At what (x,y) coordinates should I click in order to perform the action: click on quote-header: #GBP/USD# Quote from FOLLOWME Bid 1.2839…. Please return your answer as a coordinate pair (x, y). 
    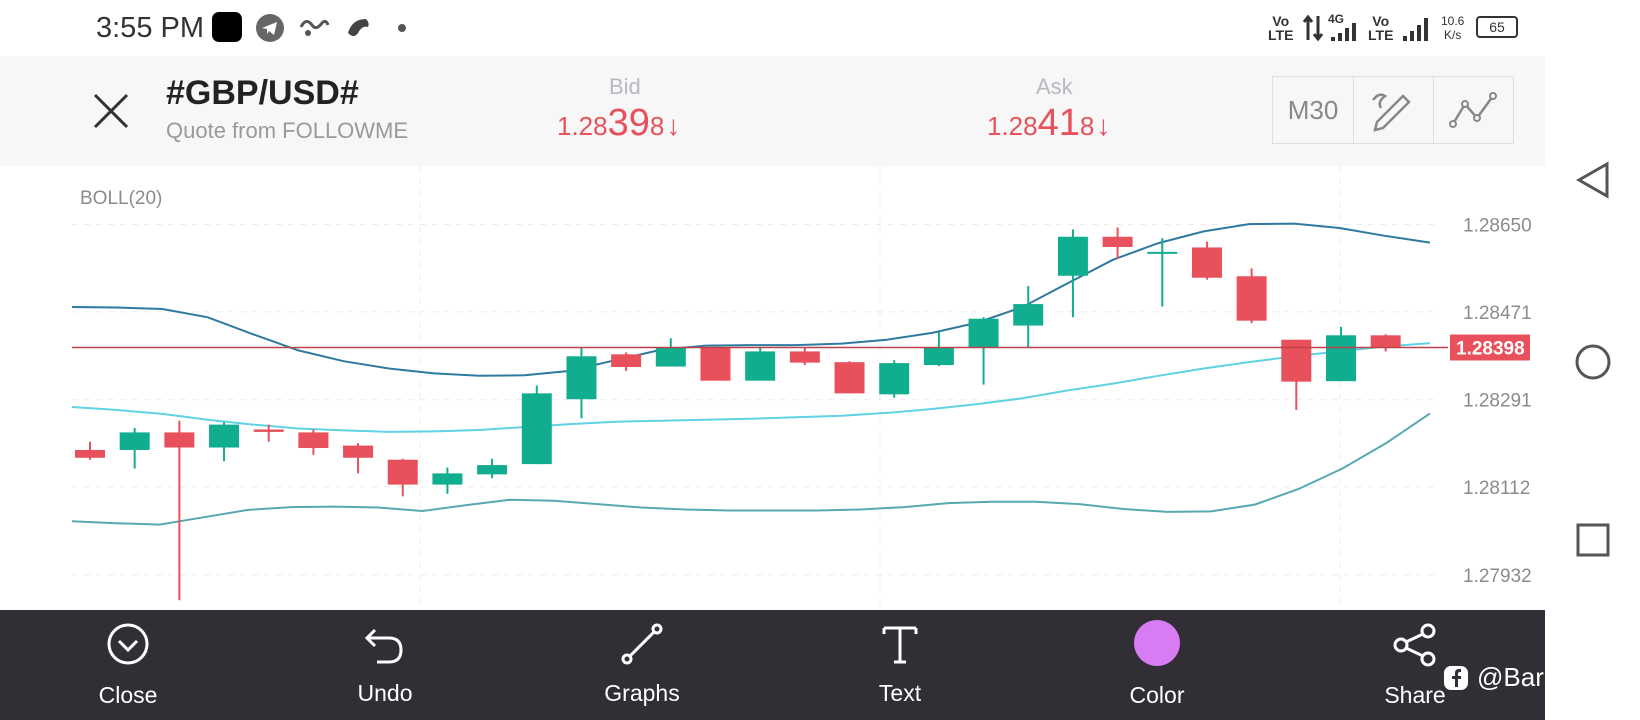
    Looking at the image, I should click on (772, 111).